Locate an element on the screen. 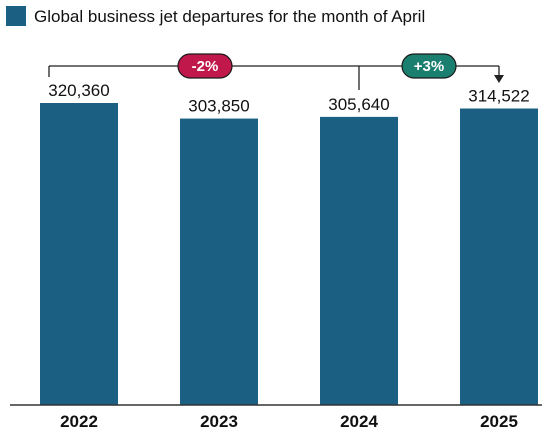 This screenshot has height=434, width=550. data-label-2023: 303,850 is located at coordinates (218, 106).